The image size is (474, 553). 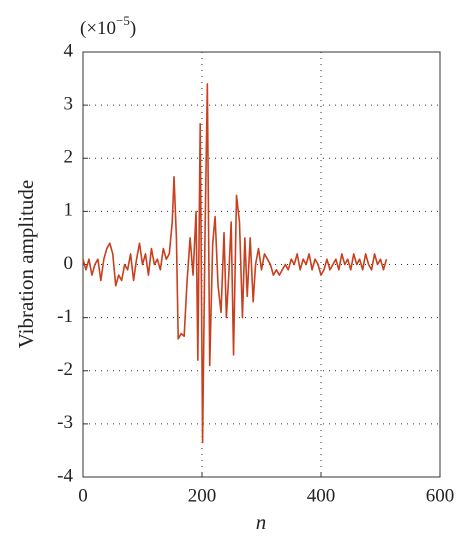 What do you see at coordinates (98, 28) in the screenshot?
I see `multiplier-base: (×10` at bounding box center [98, 28].